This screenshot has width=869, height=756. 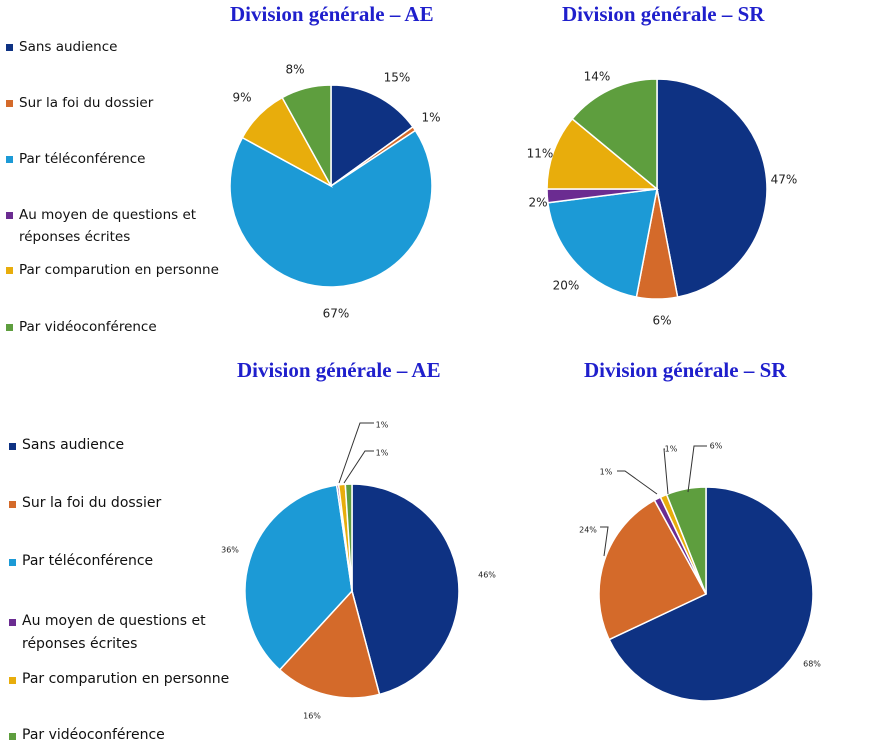 I want to click on data-label: 2%, so click(x=537, y=203).